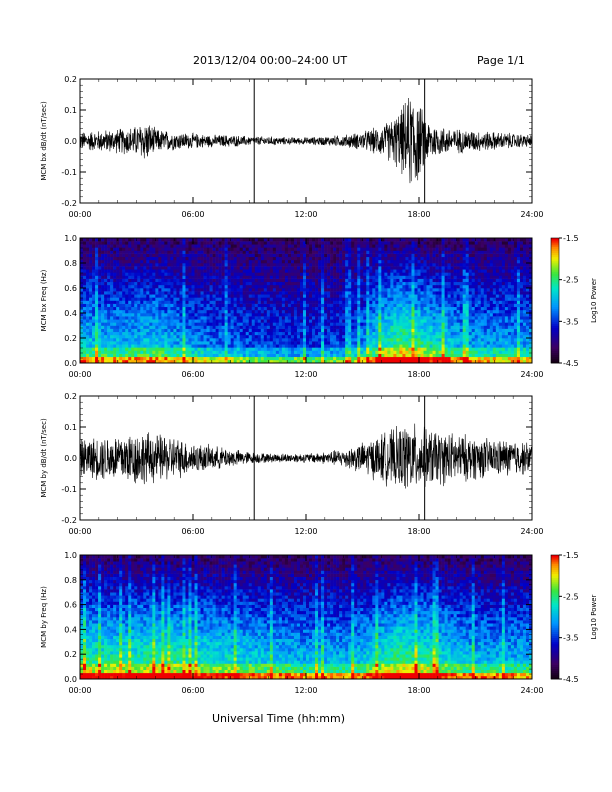 Image resolution: width=612 pixels, height=792 pixels. Describe the element at coordinates (192, 214) in the screenshot. I see `x-tick-label: 06:00` at that location.